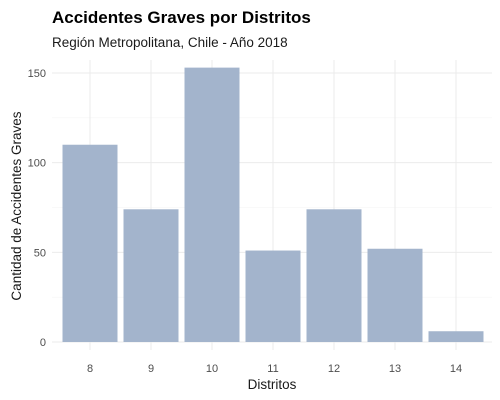 This screenshot has width=500, height=400. What do you see at coordinates (212, 369) in the screenshot?
I see `x-tick-label: 10` at bounding box center [212, 369].